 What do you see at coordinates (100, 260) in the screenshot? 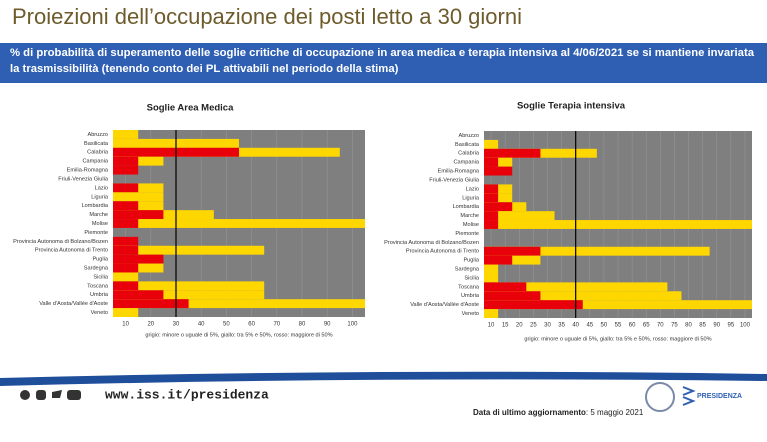
I see `y-tick-label: Puglia` at bounding box center [100, 260].